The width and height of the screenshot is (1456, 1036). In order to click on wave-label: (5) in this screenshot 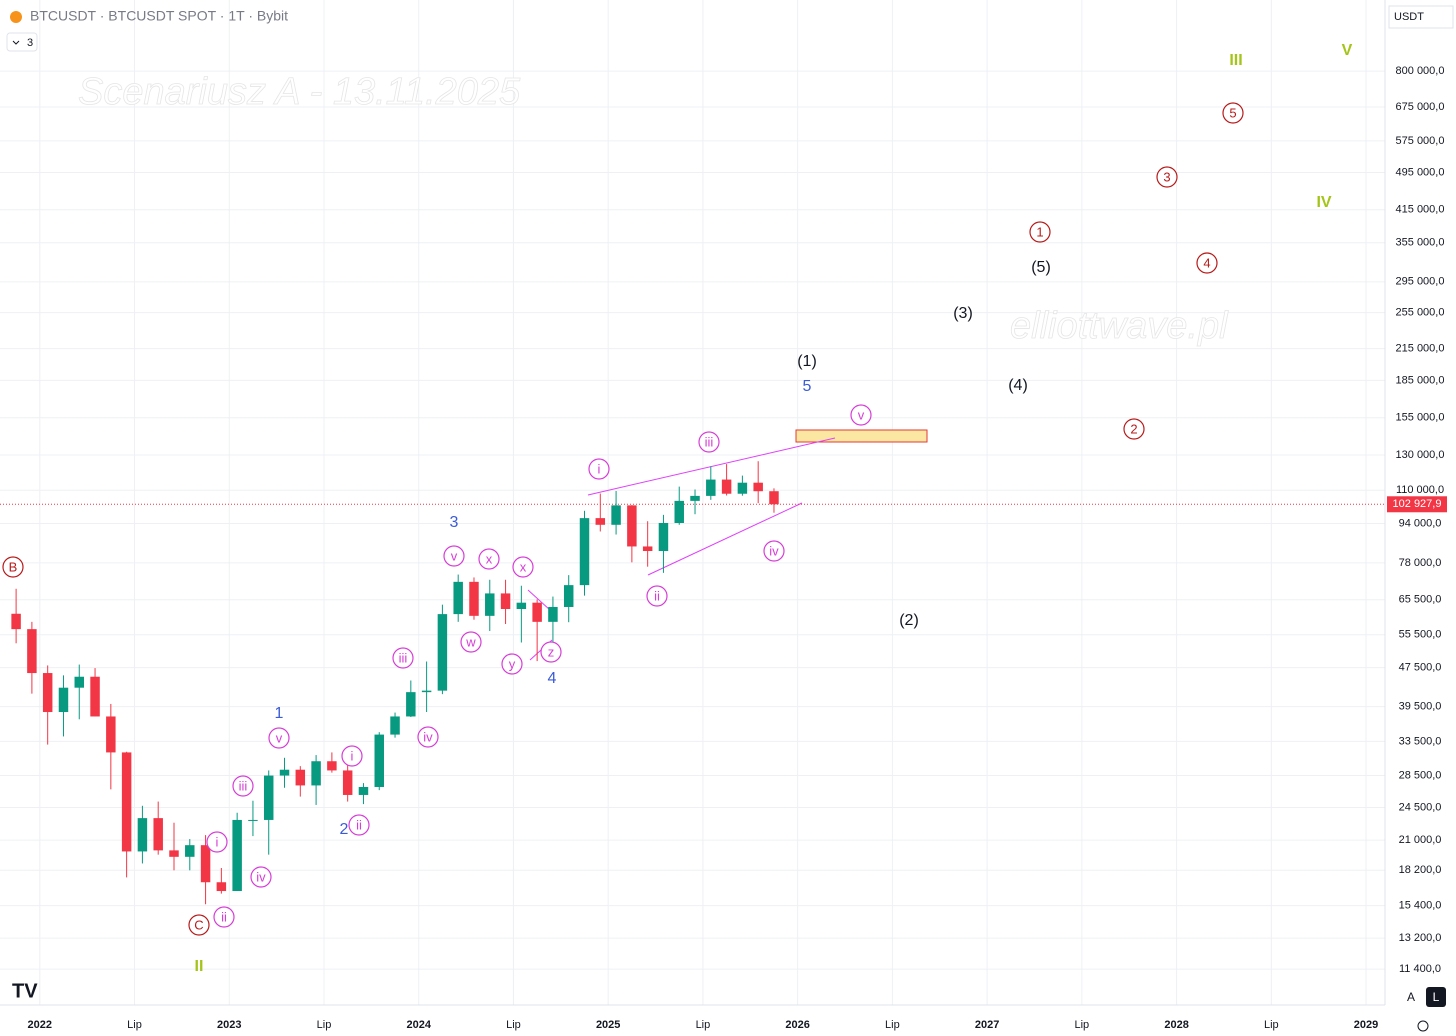, I will do `click(1041, 267)`.